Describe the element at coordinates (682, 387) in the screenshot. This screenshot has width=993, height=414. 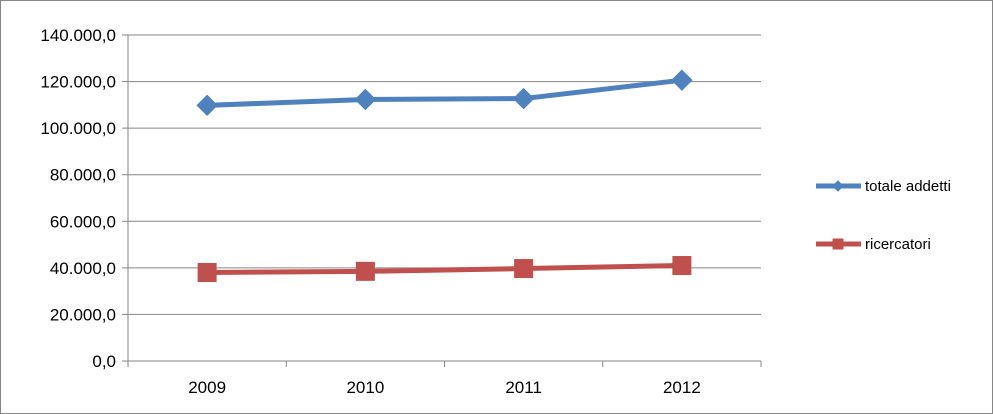
I see `x-tick-label: 2012` at that location.